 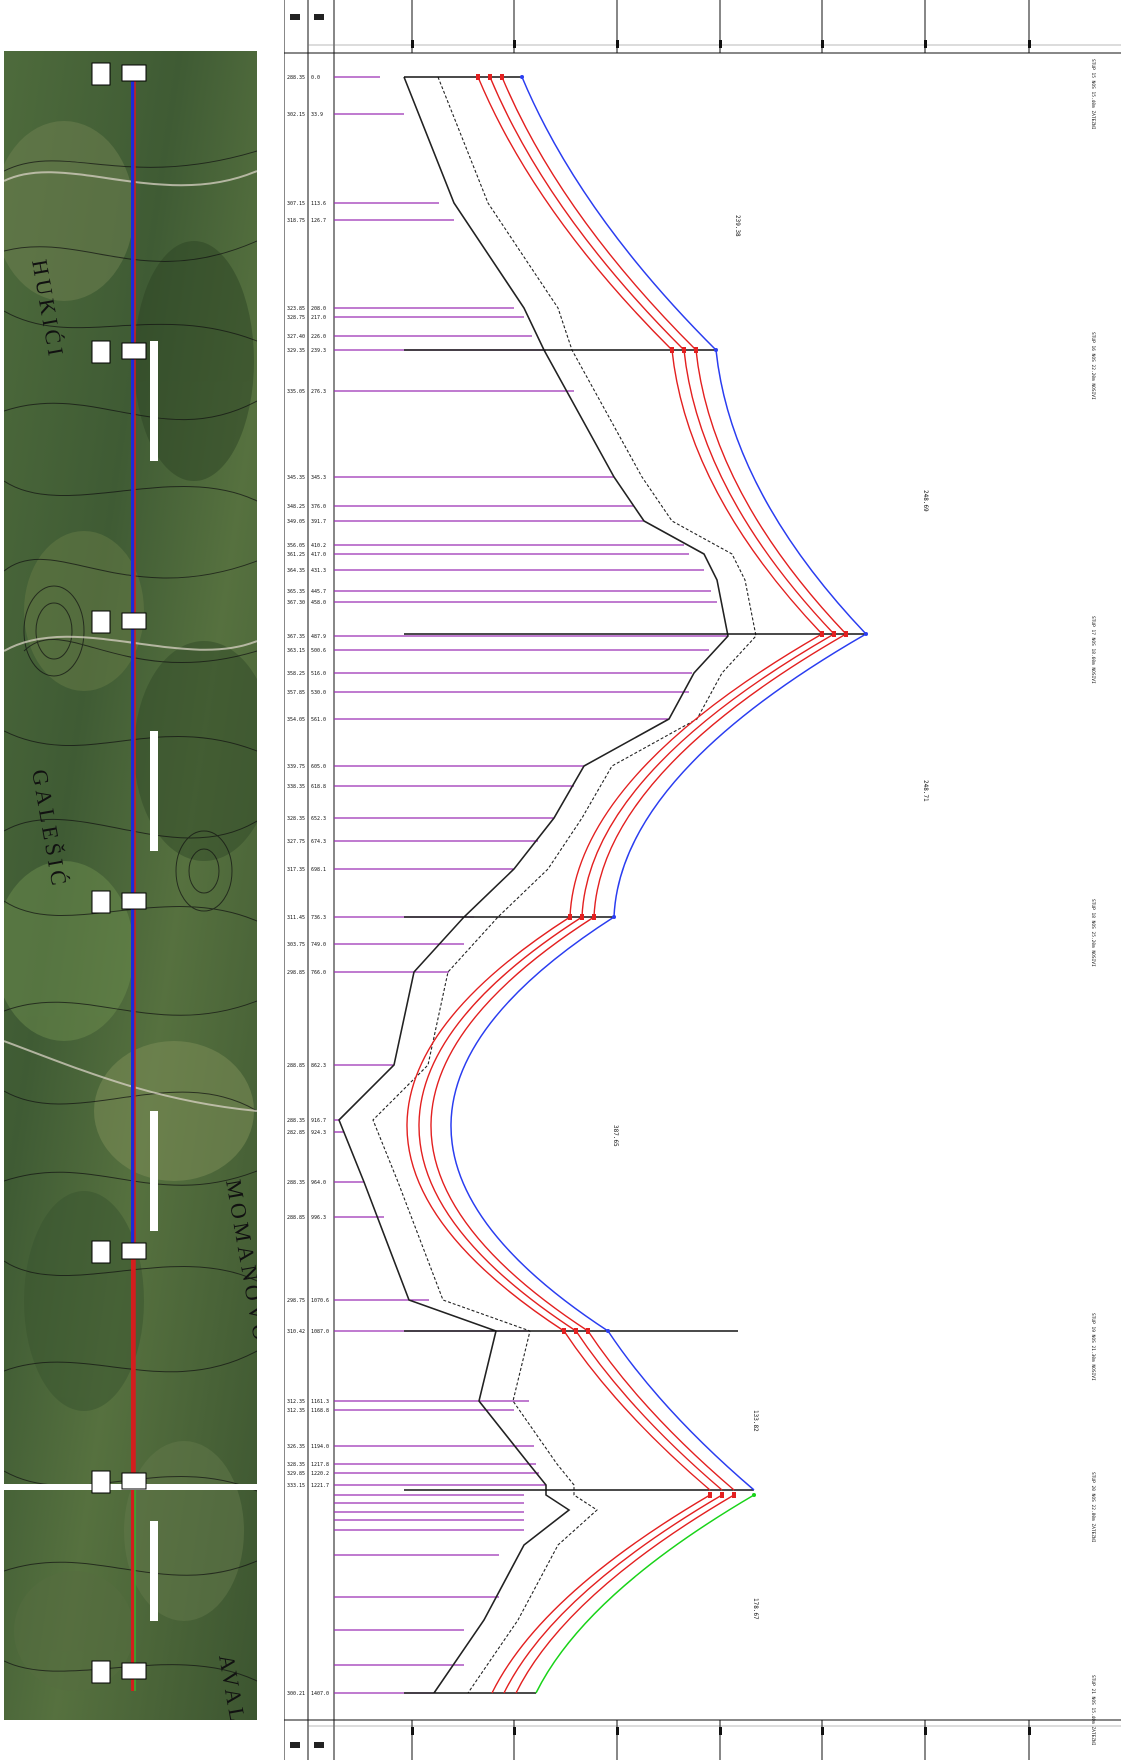 What do you see at coordinates (320, 1694) in the screenshot?
I see `station-distance: 1407.0` at bounding box center [320, 1694].